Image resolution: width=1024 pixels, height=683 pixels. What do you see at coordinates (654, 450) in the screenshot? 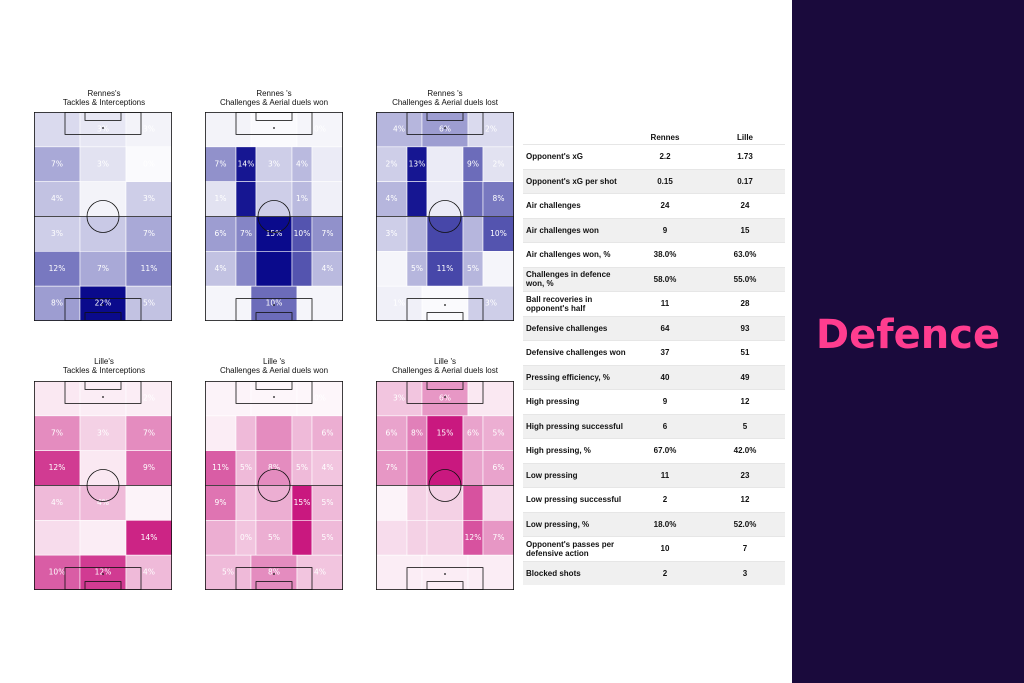
I see `stats-row: High pressing, % 67.0% 42.0%` at bounding box center [654, 450].